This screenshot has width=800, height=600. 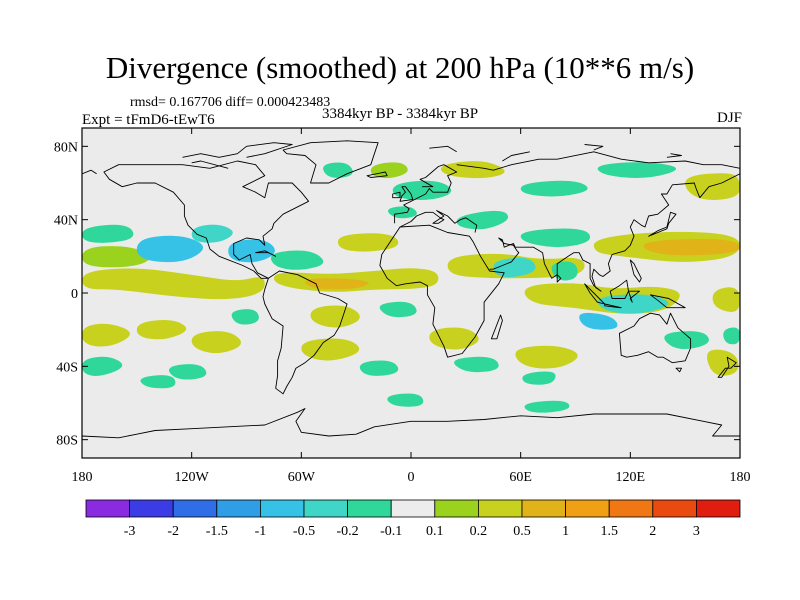 I want to click on colorbar-label: 2, so click(x=652, y=531).